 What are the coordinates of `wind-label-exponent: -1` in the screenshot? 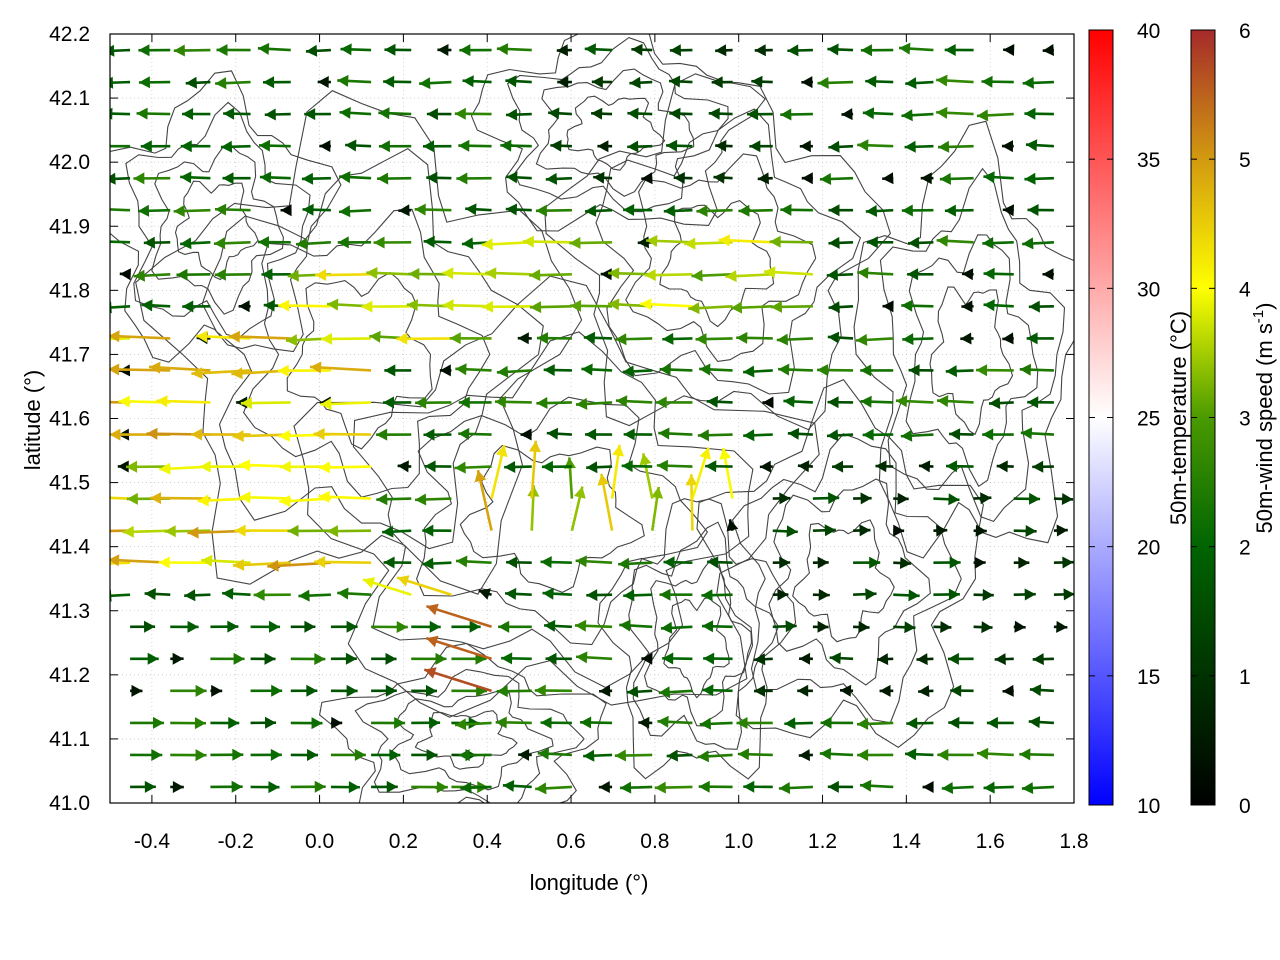 It's located at (1258, 316).